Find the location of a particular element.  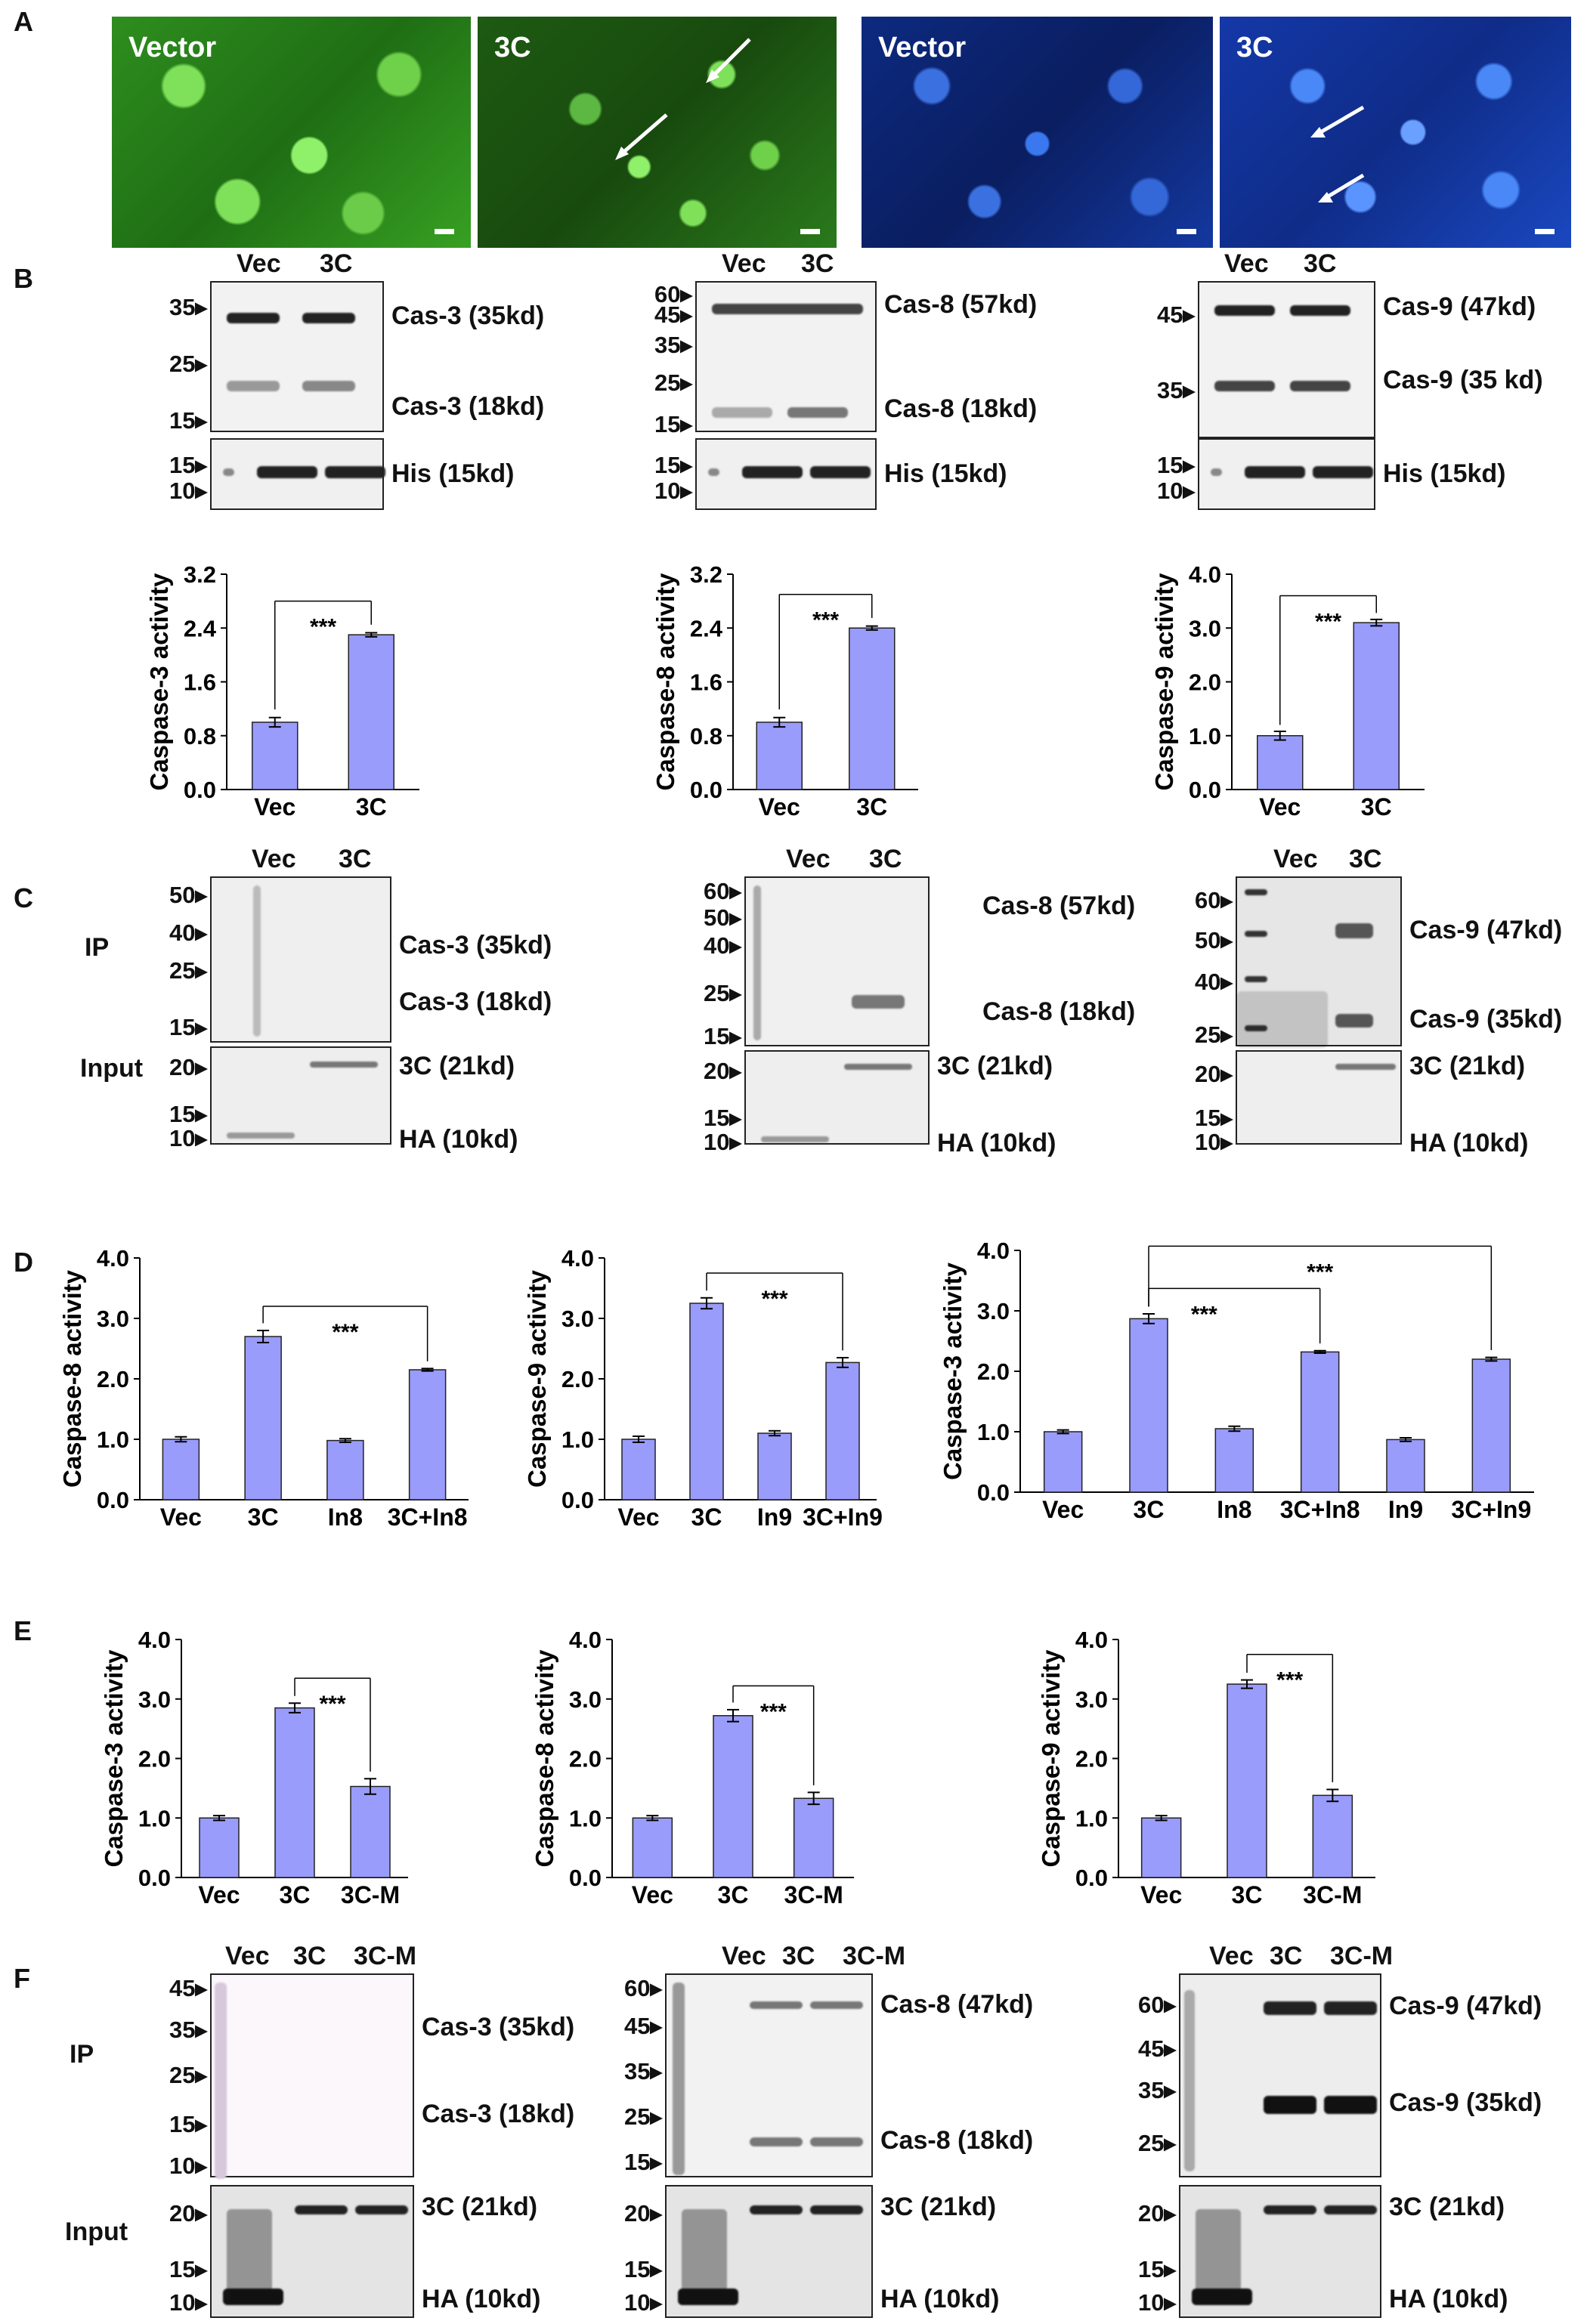

marker-label: 40▸ is located at coordinates (722, 946).